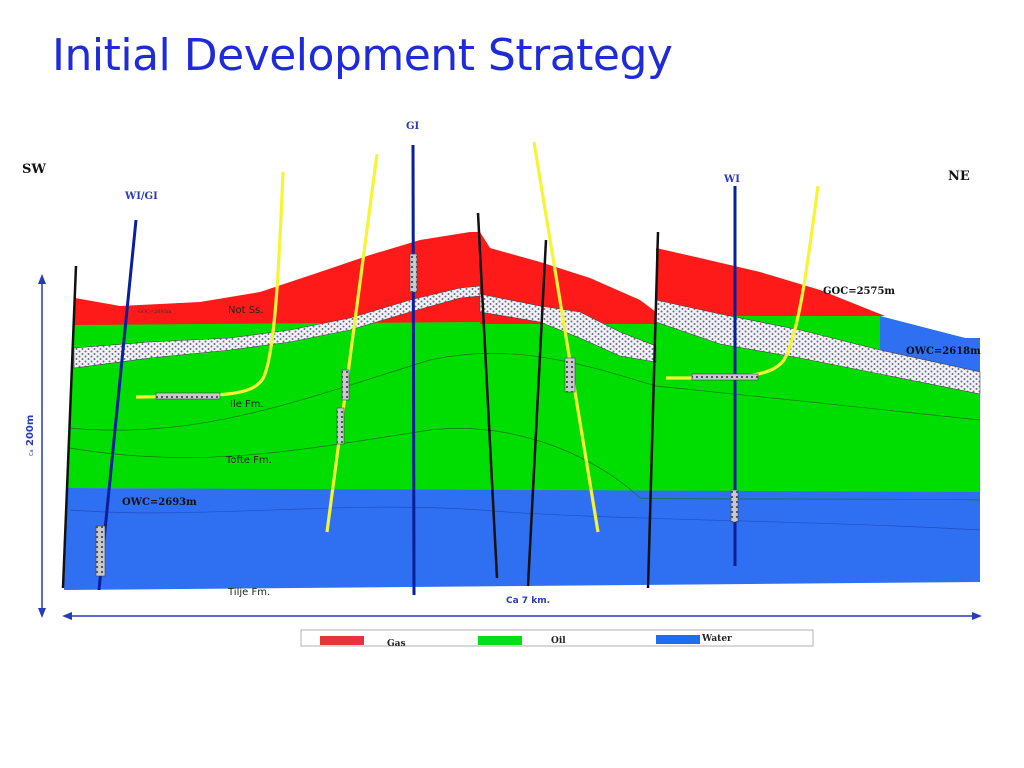  I want to click on deviated-well-center, so click(566, 337).